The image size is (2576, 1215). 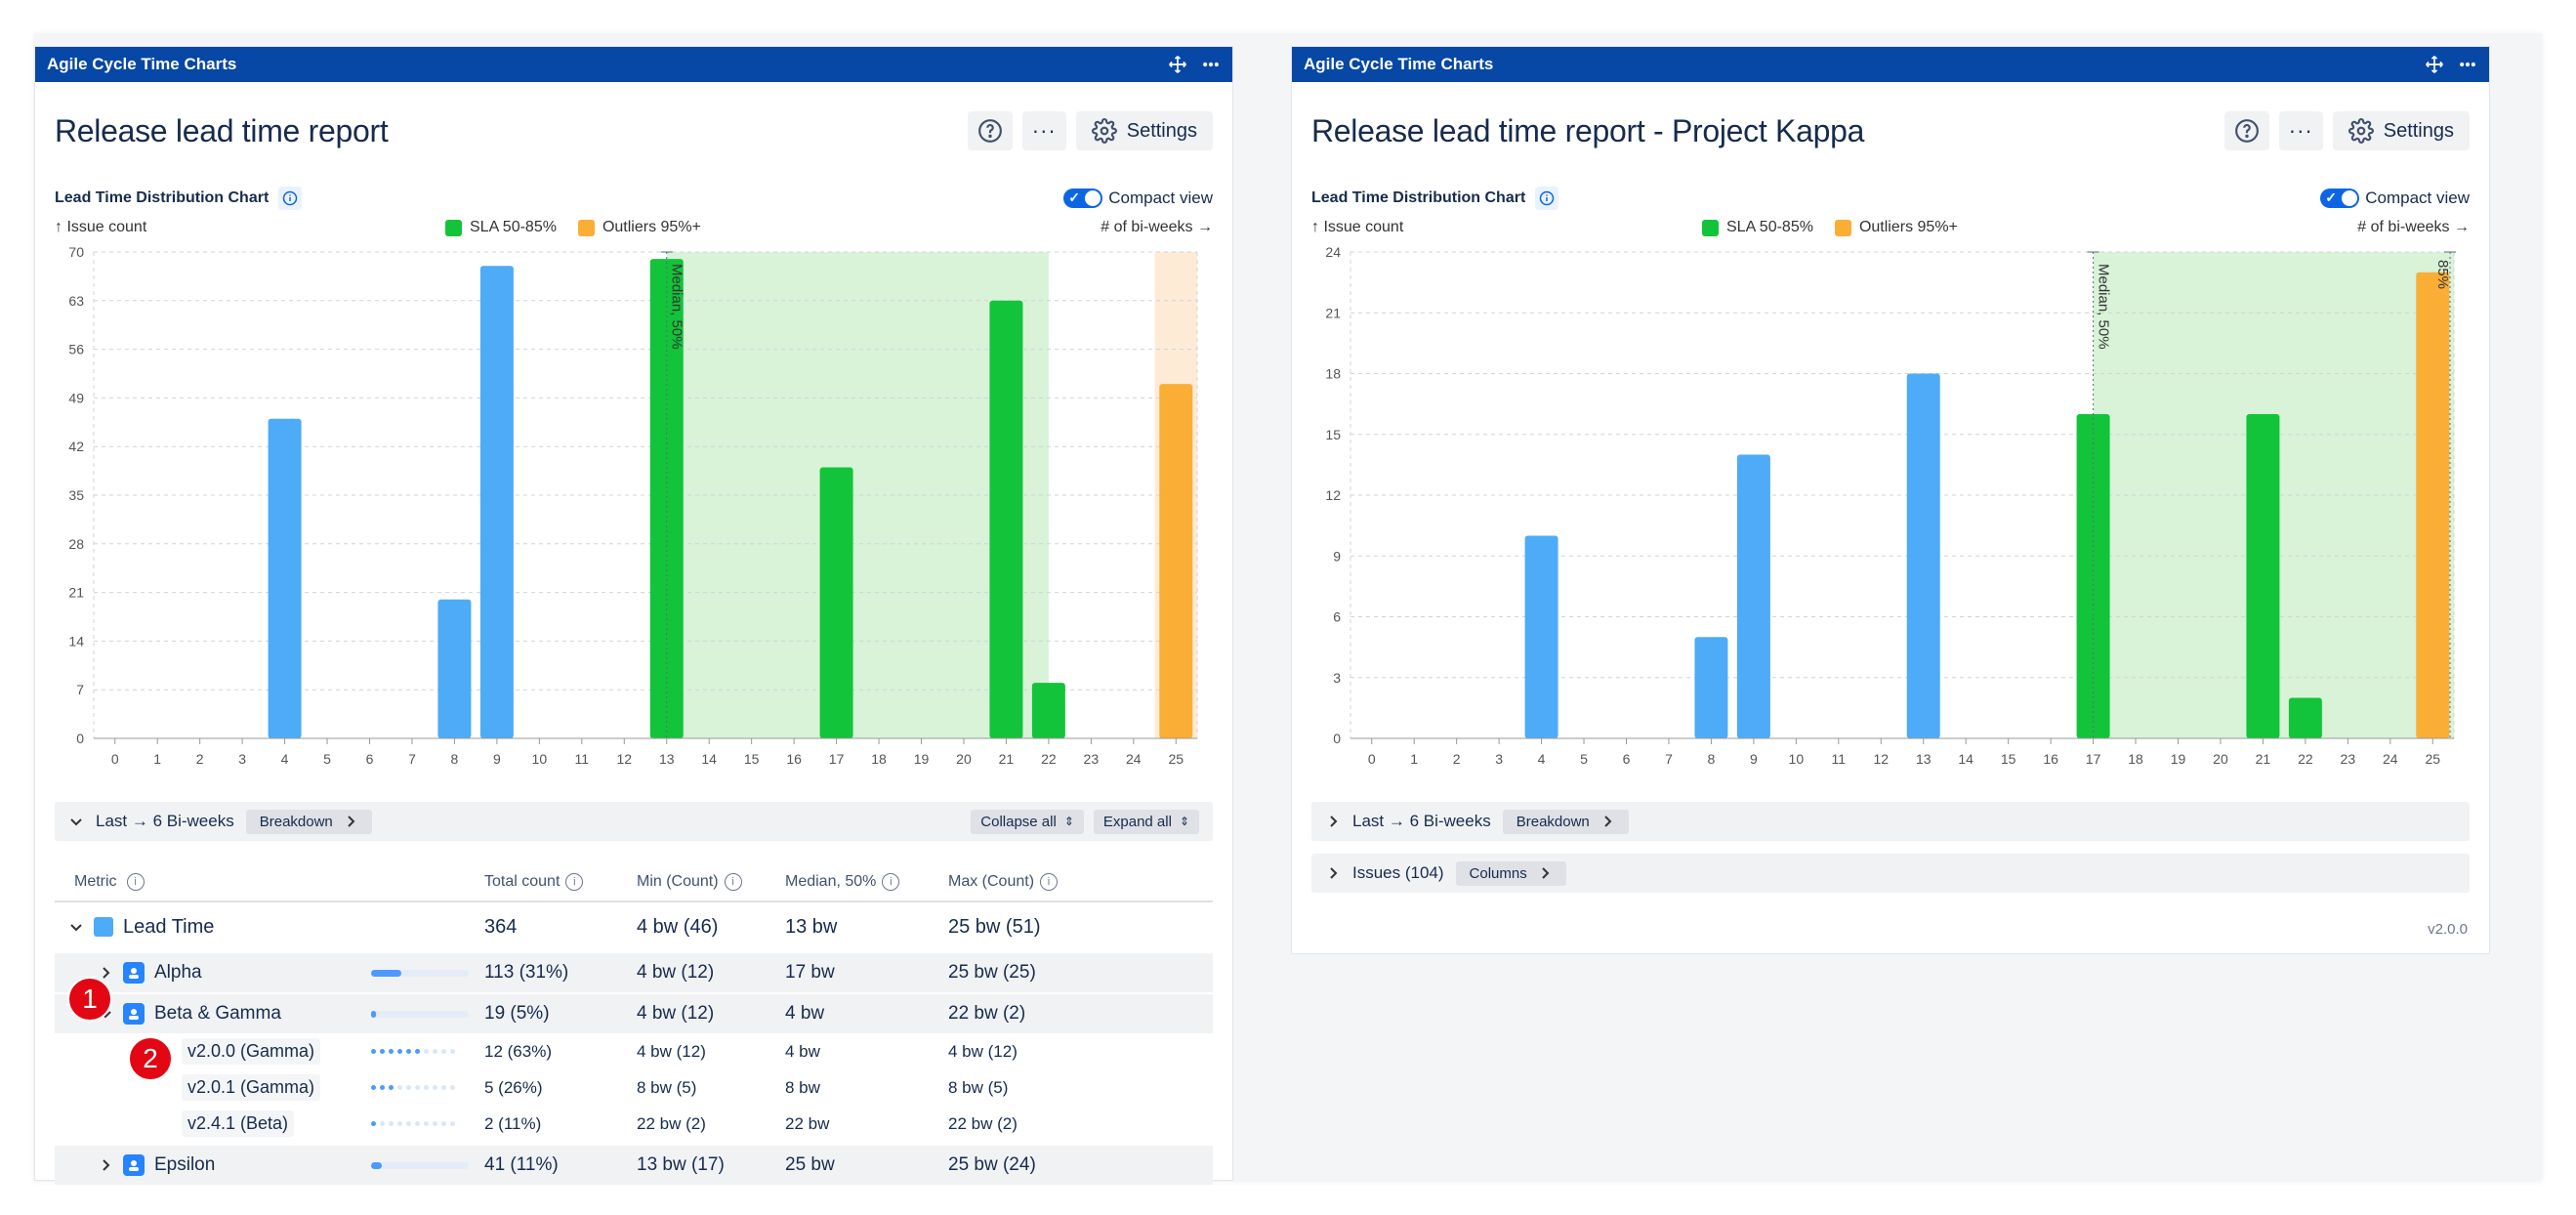 I want to click on x-tick-label: 18, so click(x=879, y=759).